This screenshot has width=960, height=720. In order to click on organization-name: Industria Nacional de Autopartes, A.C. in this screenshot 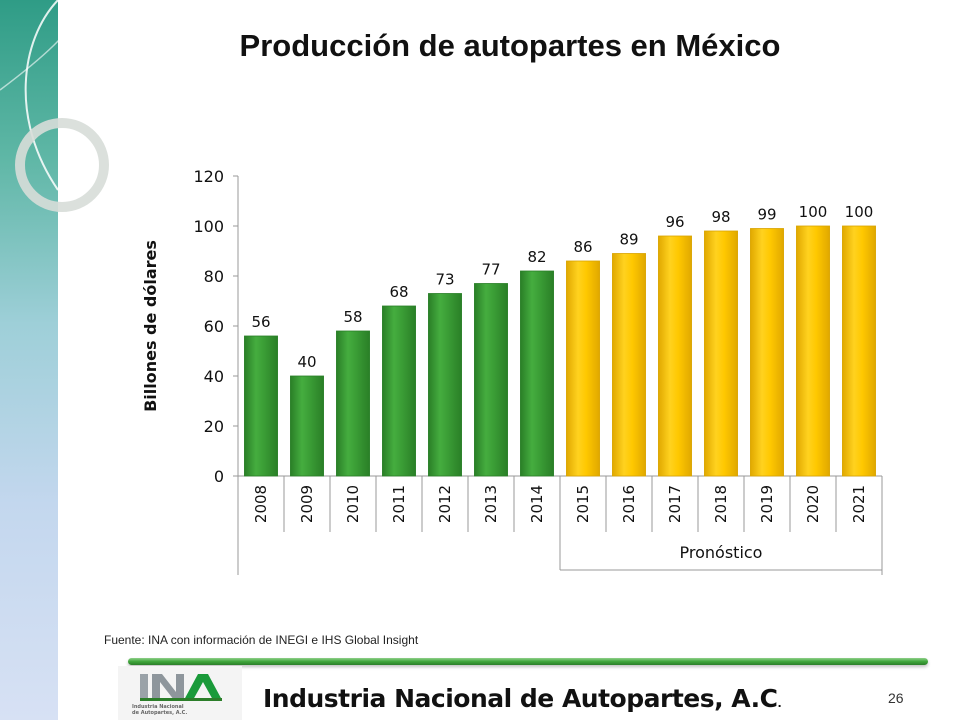, I will do `click(522, 698)`.